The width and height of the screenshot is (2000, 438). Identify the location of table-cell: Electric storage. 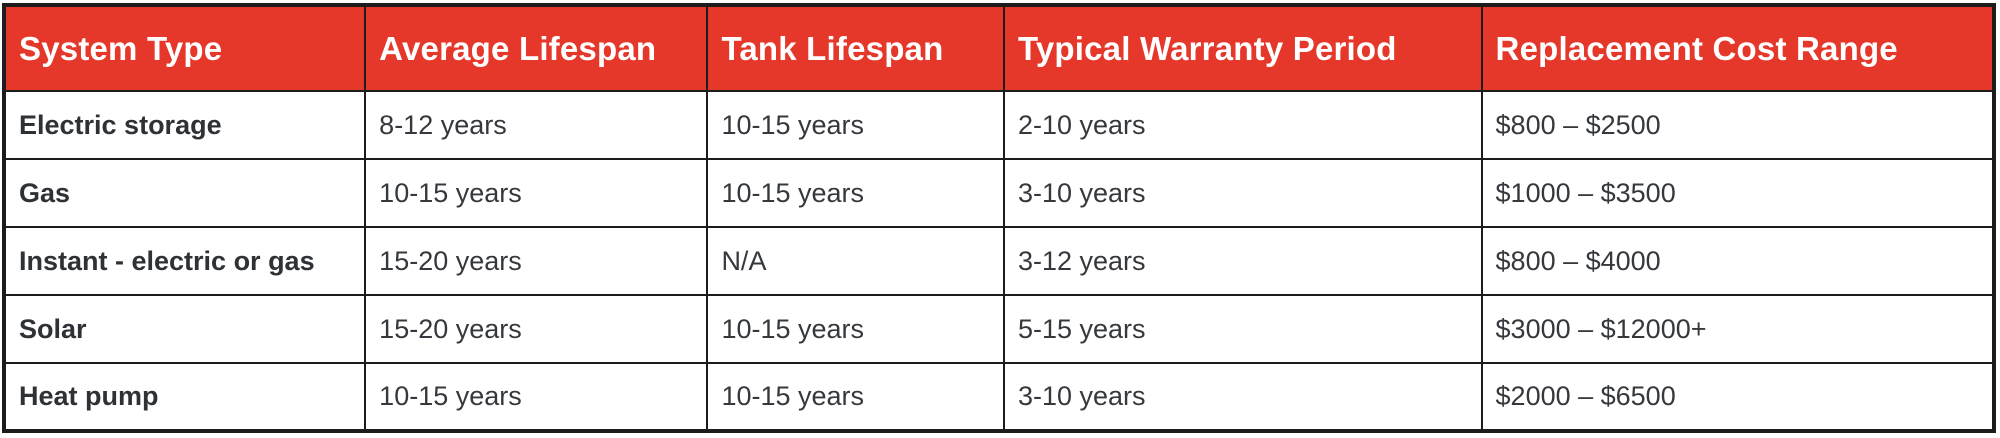
(184, 125).